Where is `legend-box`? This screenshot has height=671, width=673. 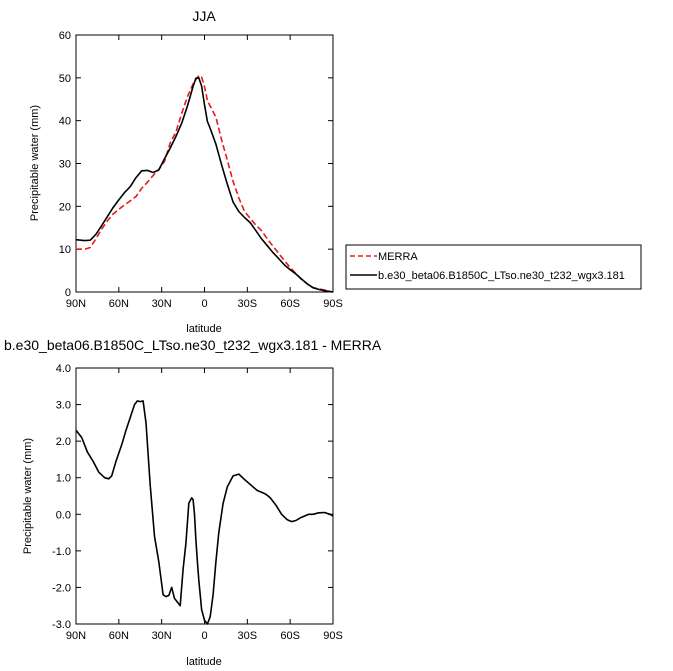 legend-box is located at coordinates (493, 267).